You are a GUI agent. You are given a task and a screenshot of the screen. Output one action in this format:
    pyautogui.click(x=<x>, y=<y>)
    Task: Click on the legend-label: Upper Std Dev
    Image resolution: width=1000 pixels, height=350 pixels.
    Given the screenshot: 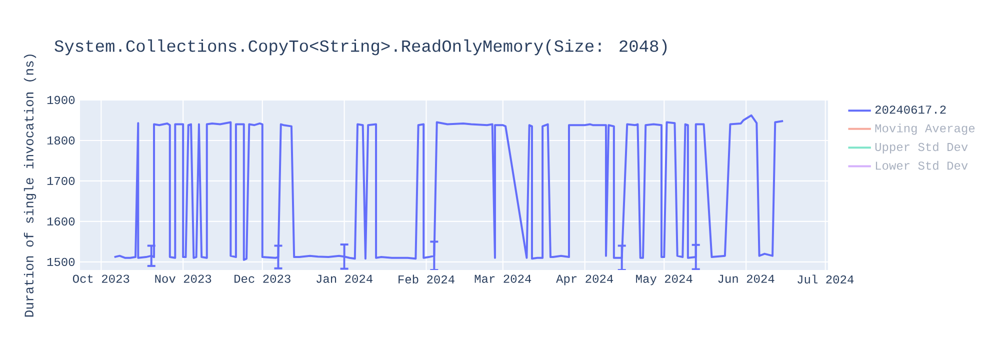 What is the action you would take?
    pyautogui.click(x=921, y=148)
    